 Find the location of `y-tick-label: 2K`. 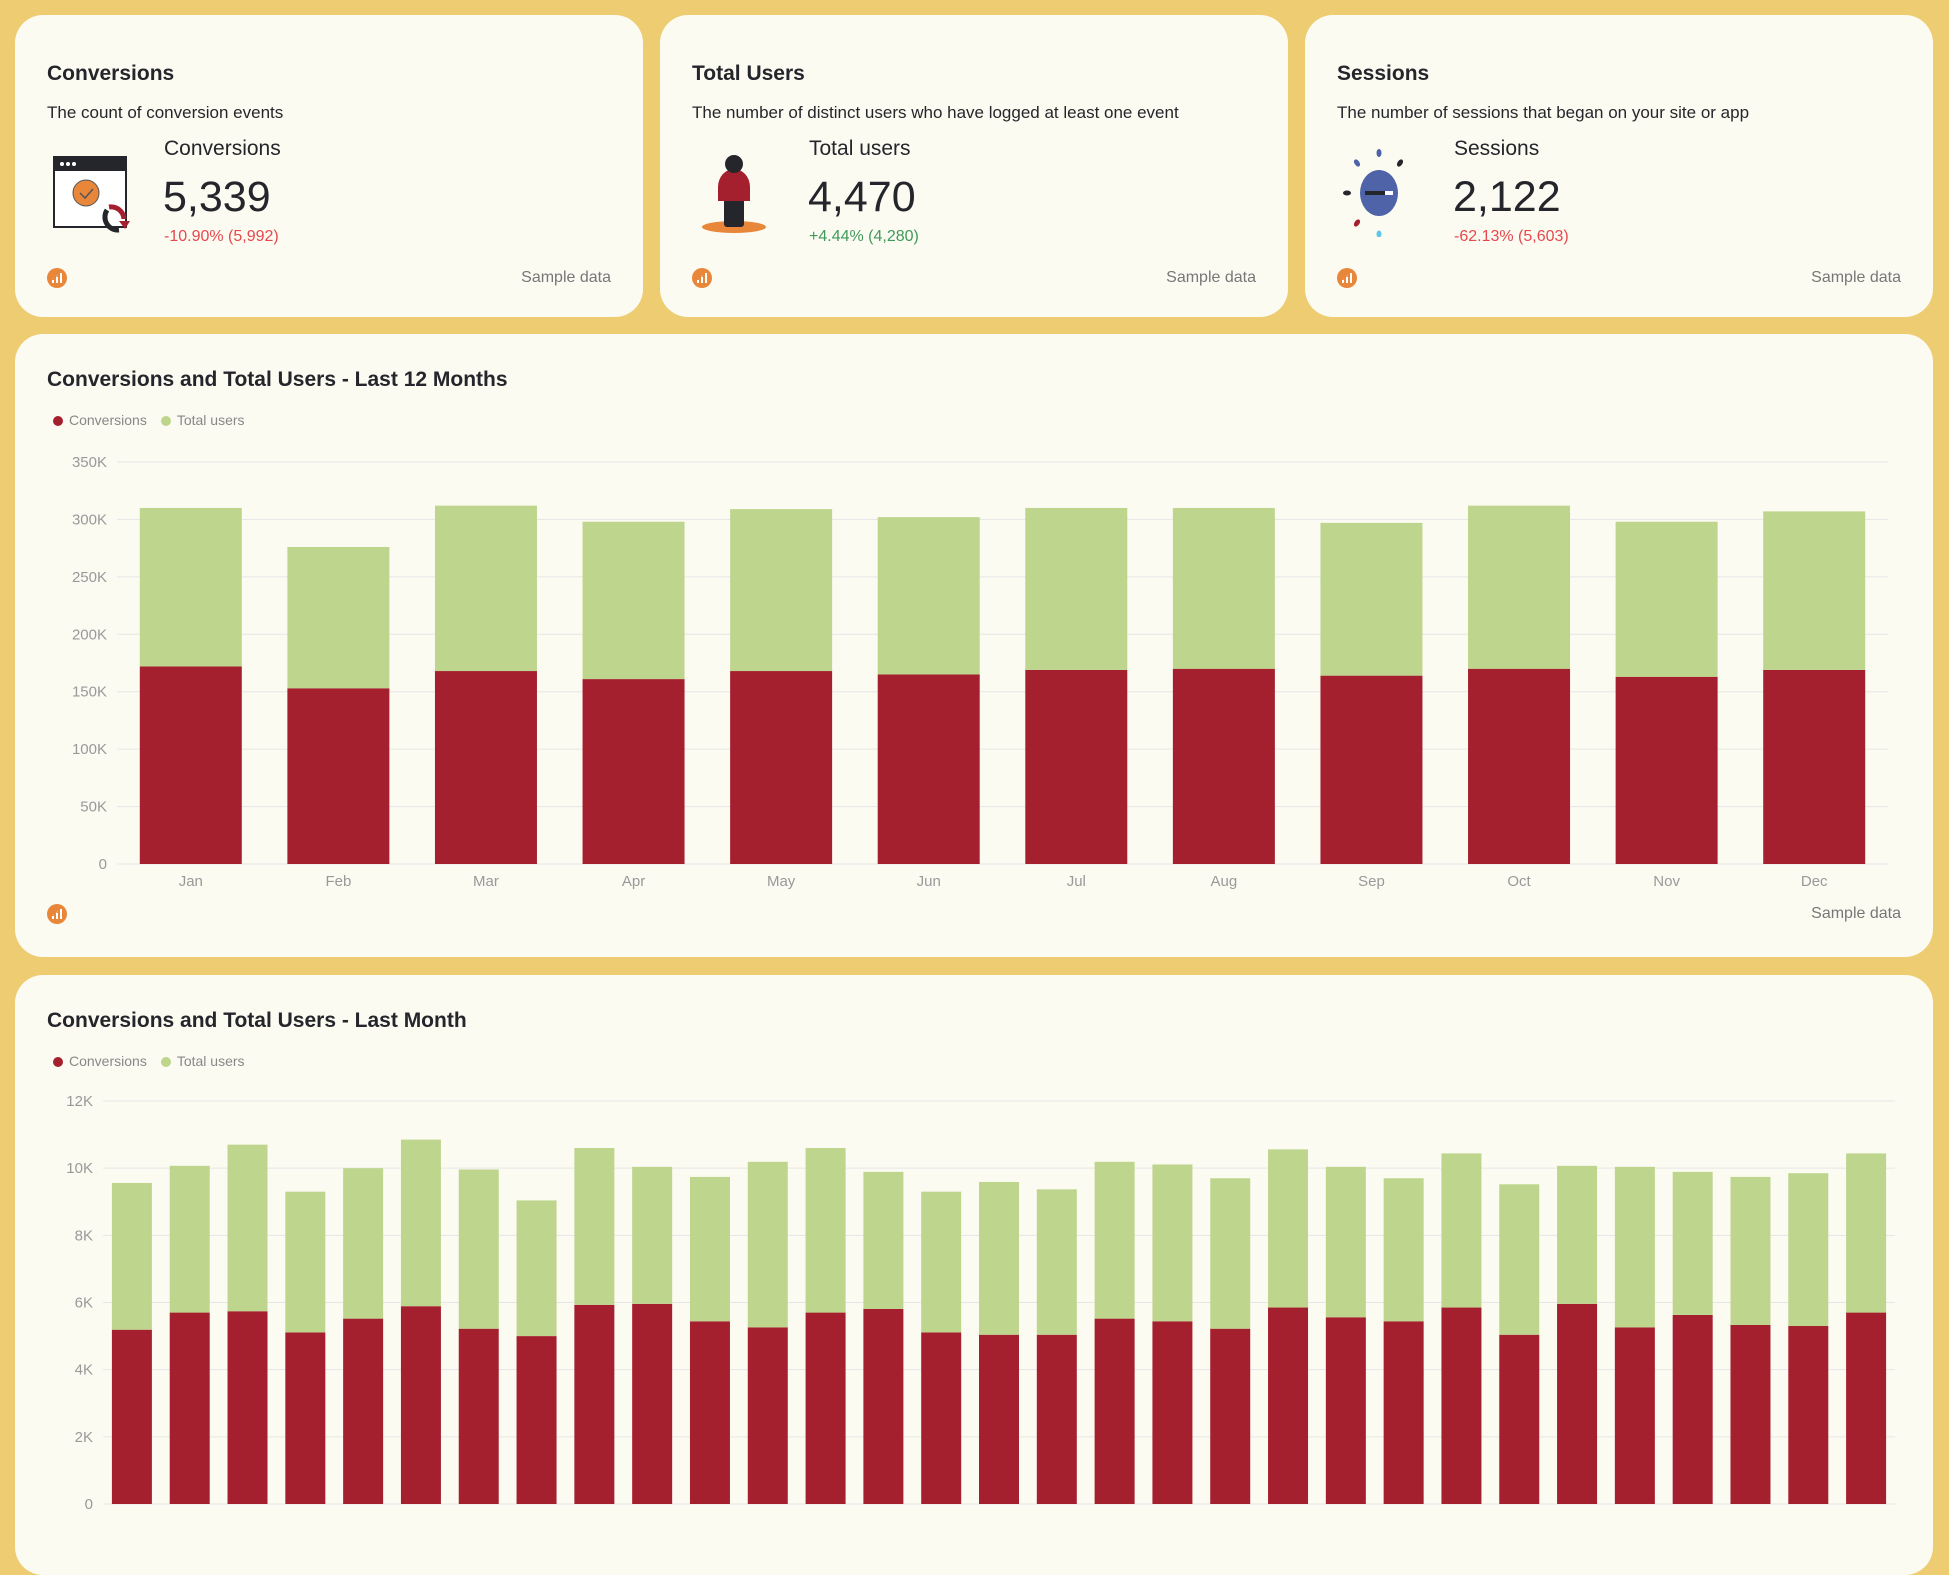

y-tick-label: 2K is located at coordinates (84, 1437).